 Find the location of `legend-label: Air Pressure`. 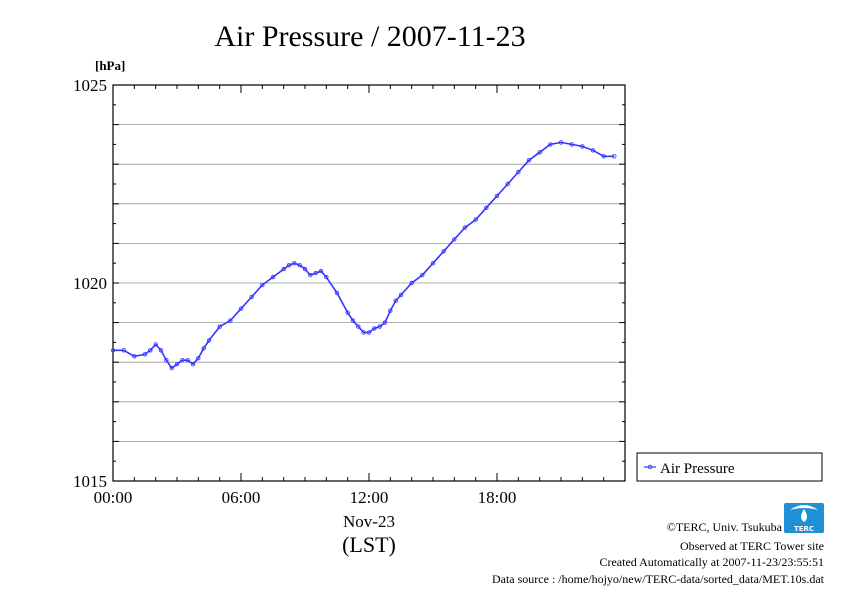

legend-label: Air Pressure is located at coordinates (697, 469).